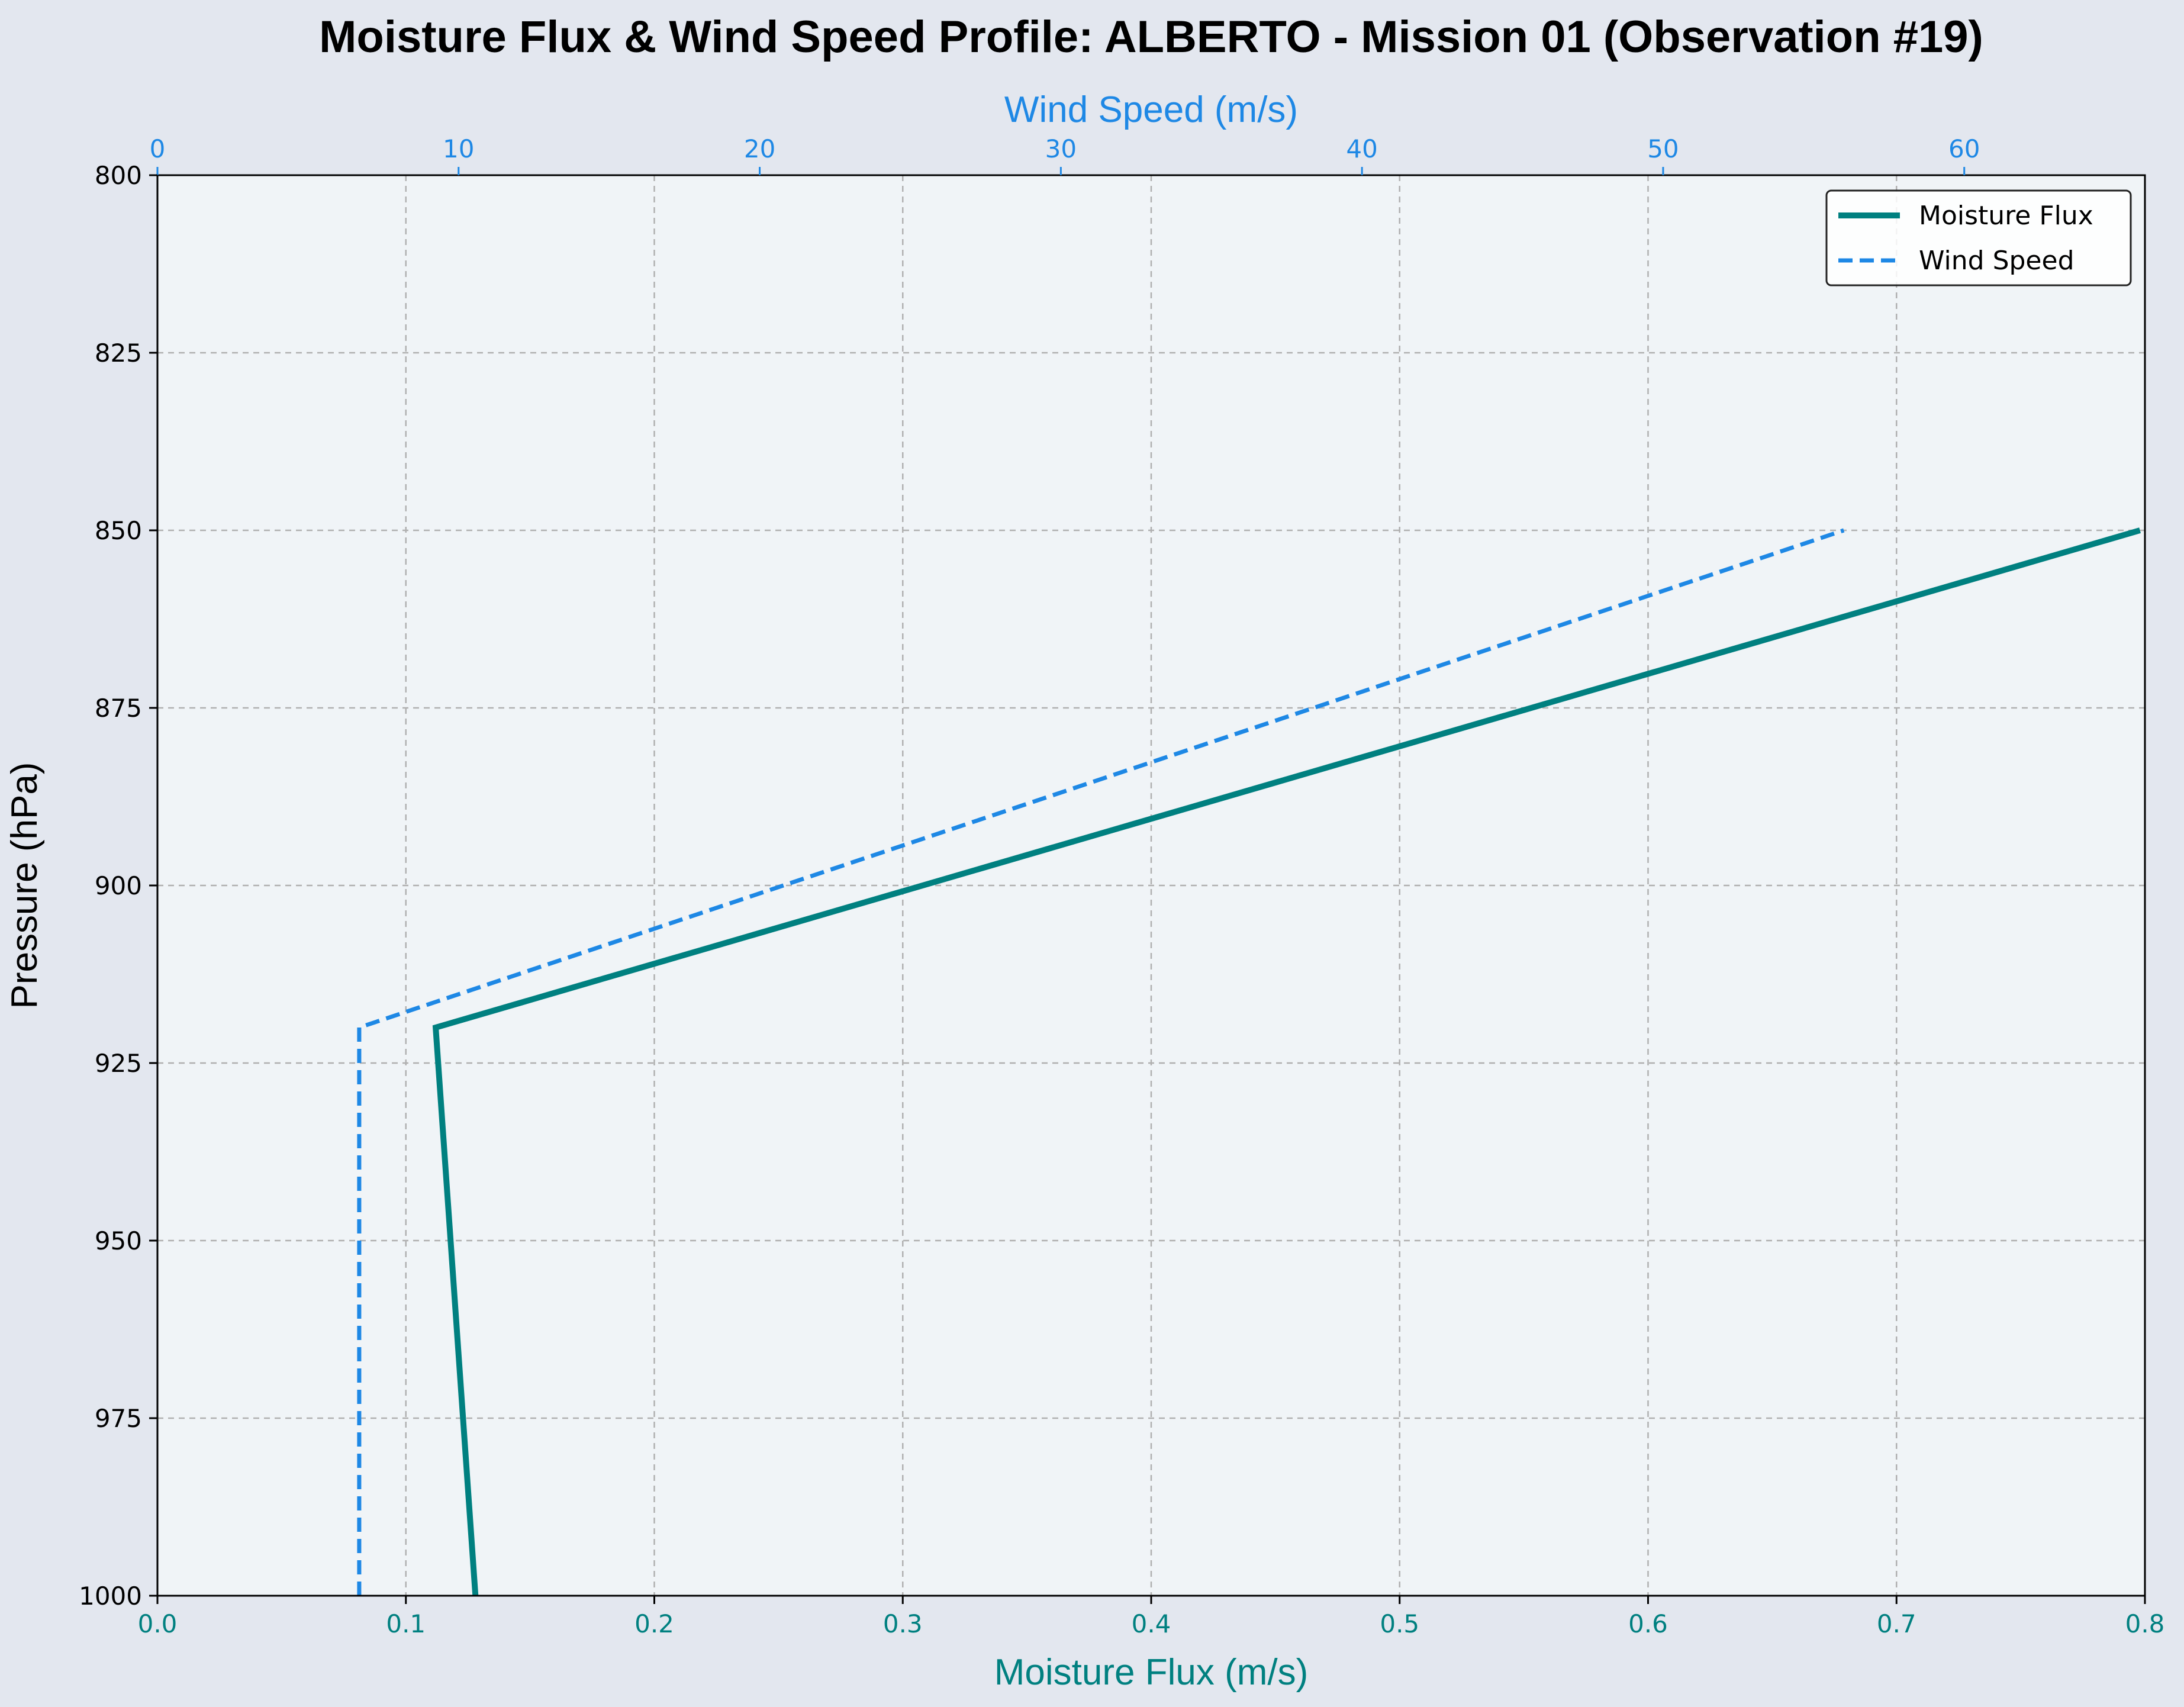  Describe the element at coordinates (158, 1623) in the screenshot. I see `x-tick-label: 0.0` at that location.